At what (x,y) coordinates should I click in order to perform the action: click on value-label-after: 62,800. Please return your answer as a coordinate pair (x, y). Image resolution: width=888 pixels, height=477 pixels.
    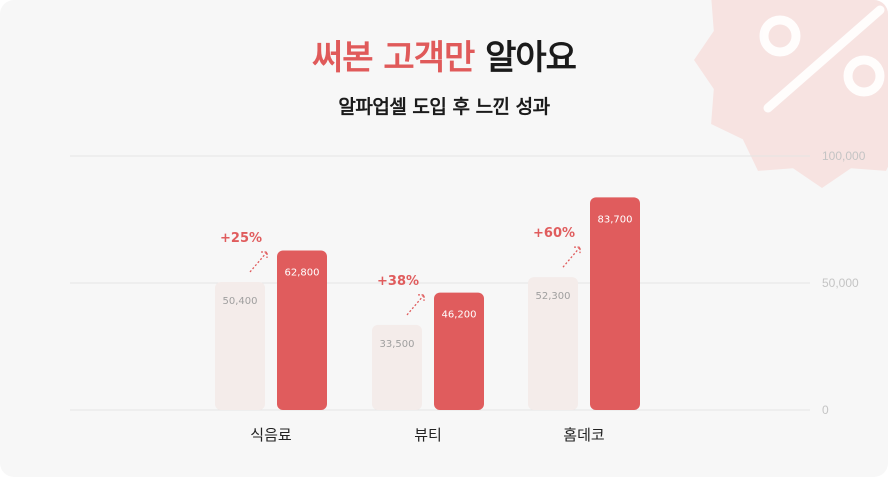
    Looking at the image, I should click on (302, 272).